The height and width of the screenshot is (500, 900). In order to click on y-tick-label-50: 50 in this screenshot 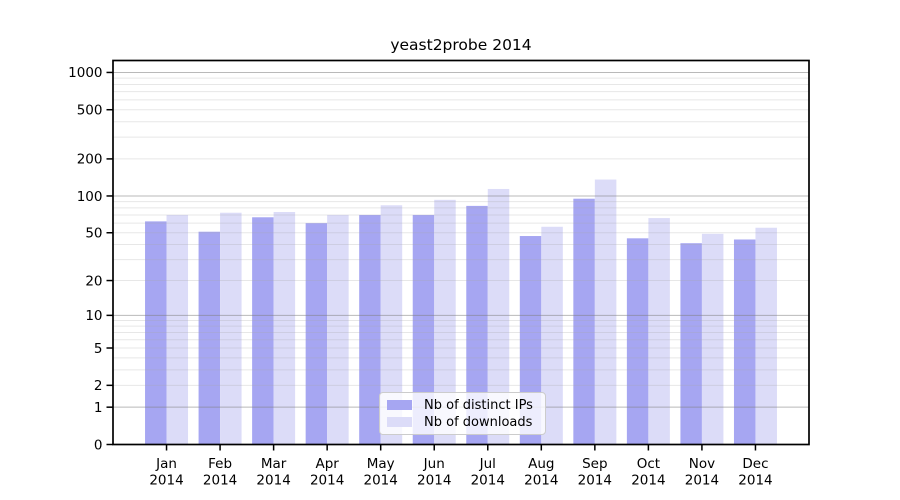, I will do `click(93, 234)`.